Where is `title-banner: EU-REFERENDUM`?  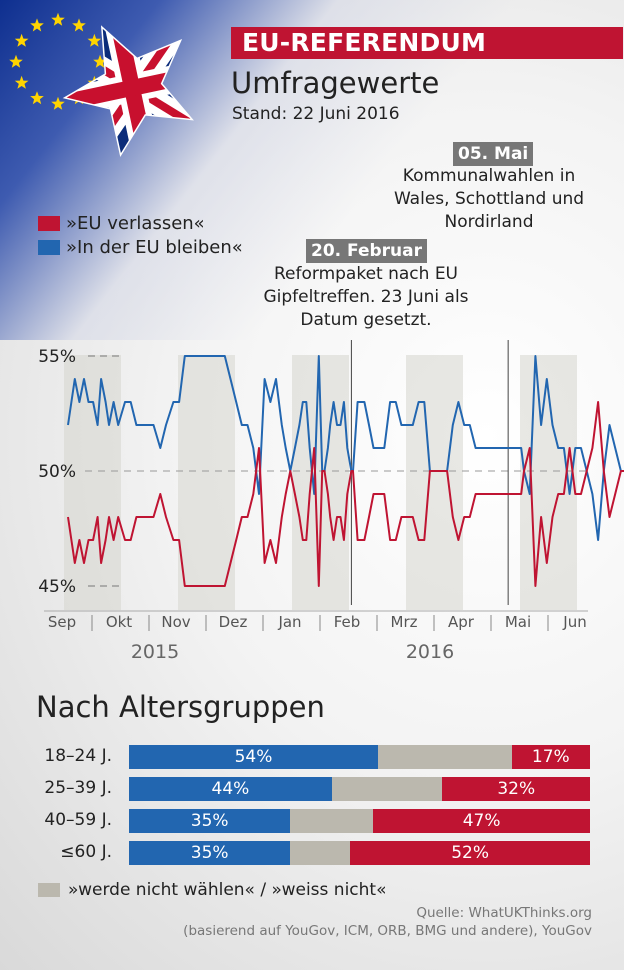
title-banner: EU-REFERENDUM is located at coordinates (427, 43).